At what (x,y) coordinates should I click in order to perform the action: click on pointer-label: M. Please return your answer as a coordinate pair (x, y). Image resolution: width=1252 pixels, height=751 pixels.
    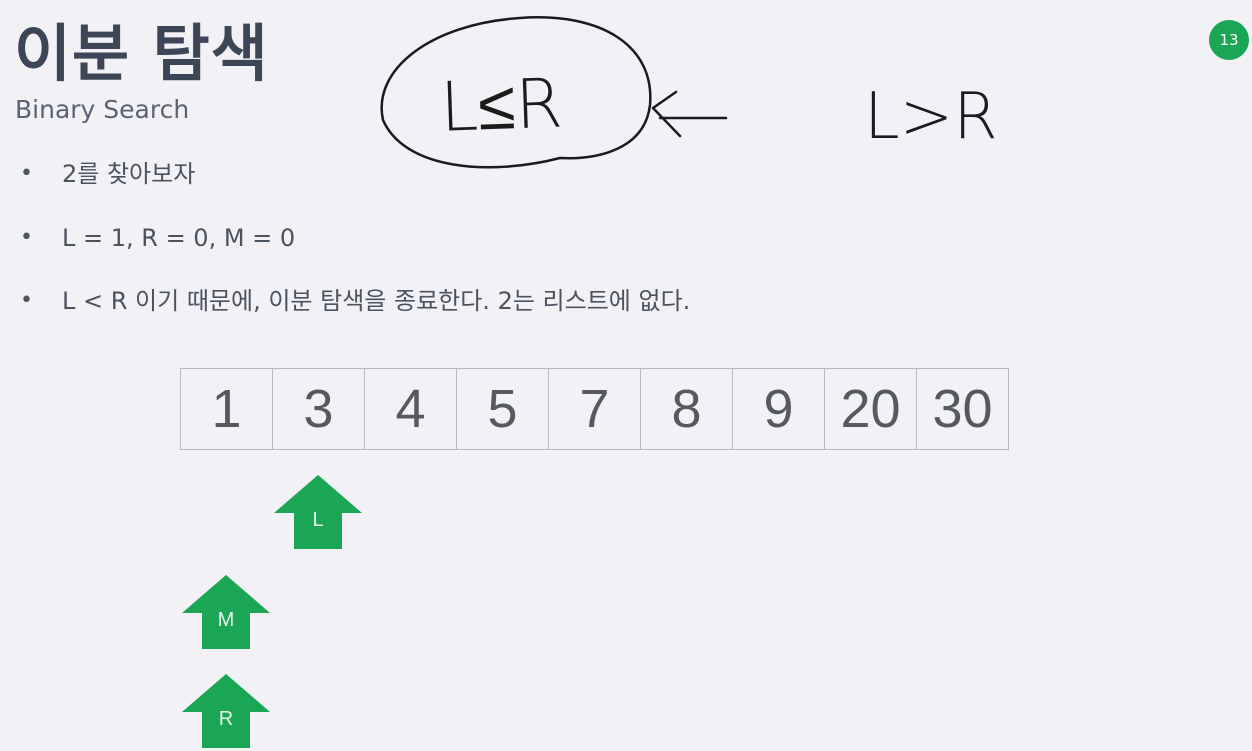
    Looking at the image, I should click on (226, 620).